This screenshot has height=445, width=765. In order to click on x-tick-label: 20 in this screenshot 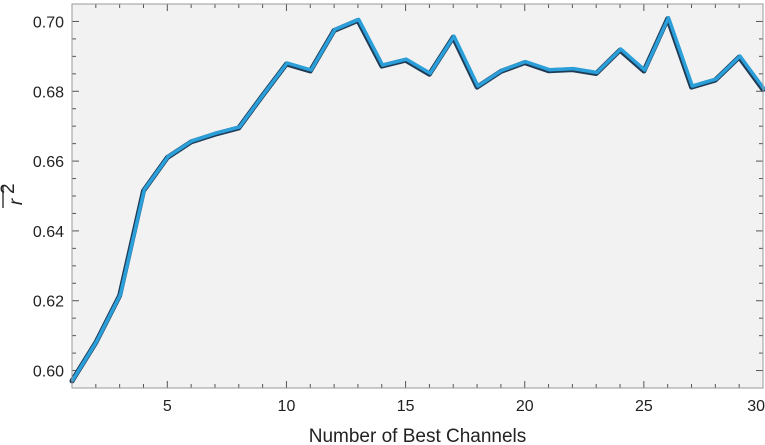, I will do `click(525, 406)`.